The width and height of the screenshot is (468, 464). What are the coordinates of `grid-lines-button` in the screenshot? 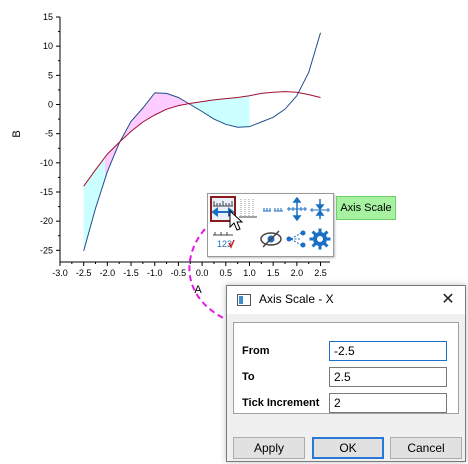 It's located at (249, 209).